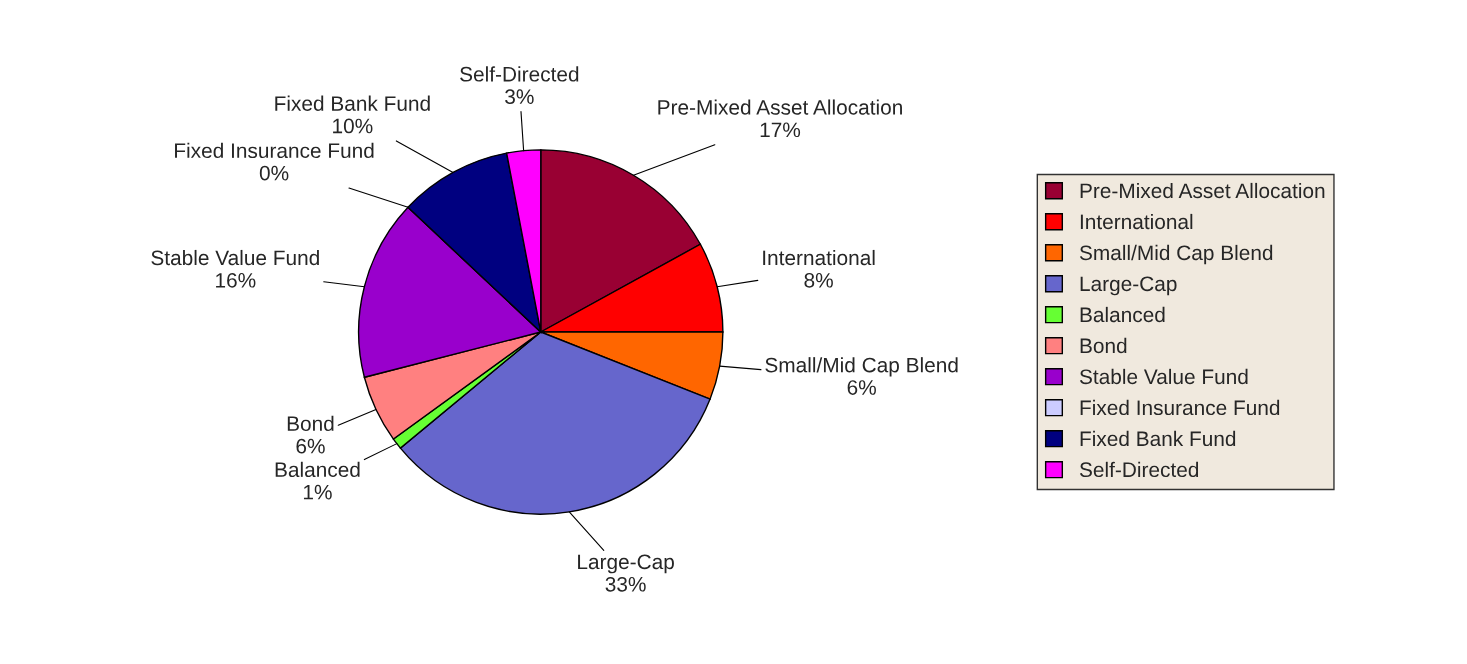 This screenshot has width=1467, height=664. I want to click on legend-label: Bond, so click(1103, 345).